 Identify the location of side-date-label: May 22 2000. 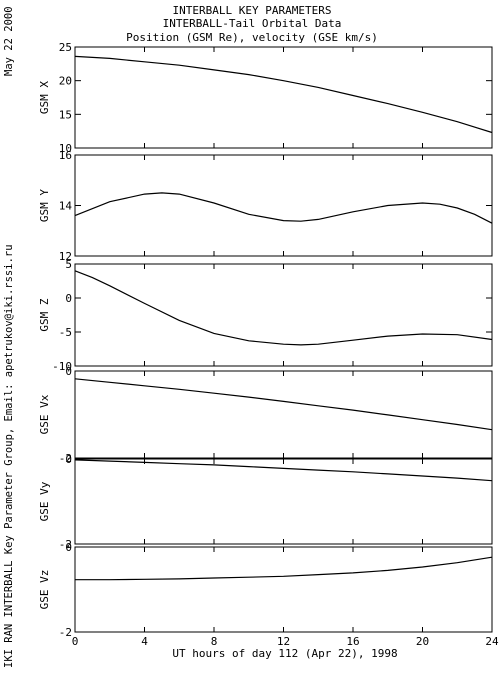
(9, 41).